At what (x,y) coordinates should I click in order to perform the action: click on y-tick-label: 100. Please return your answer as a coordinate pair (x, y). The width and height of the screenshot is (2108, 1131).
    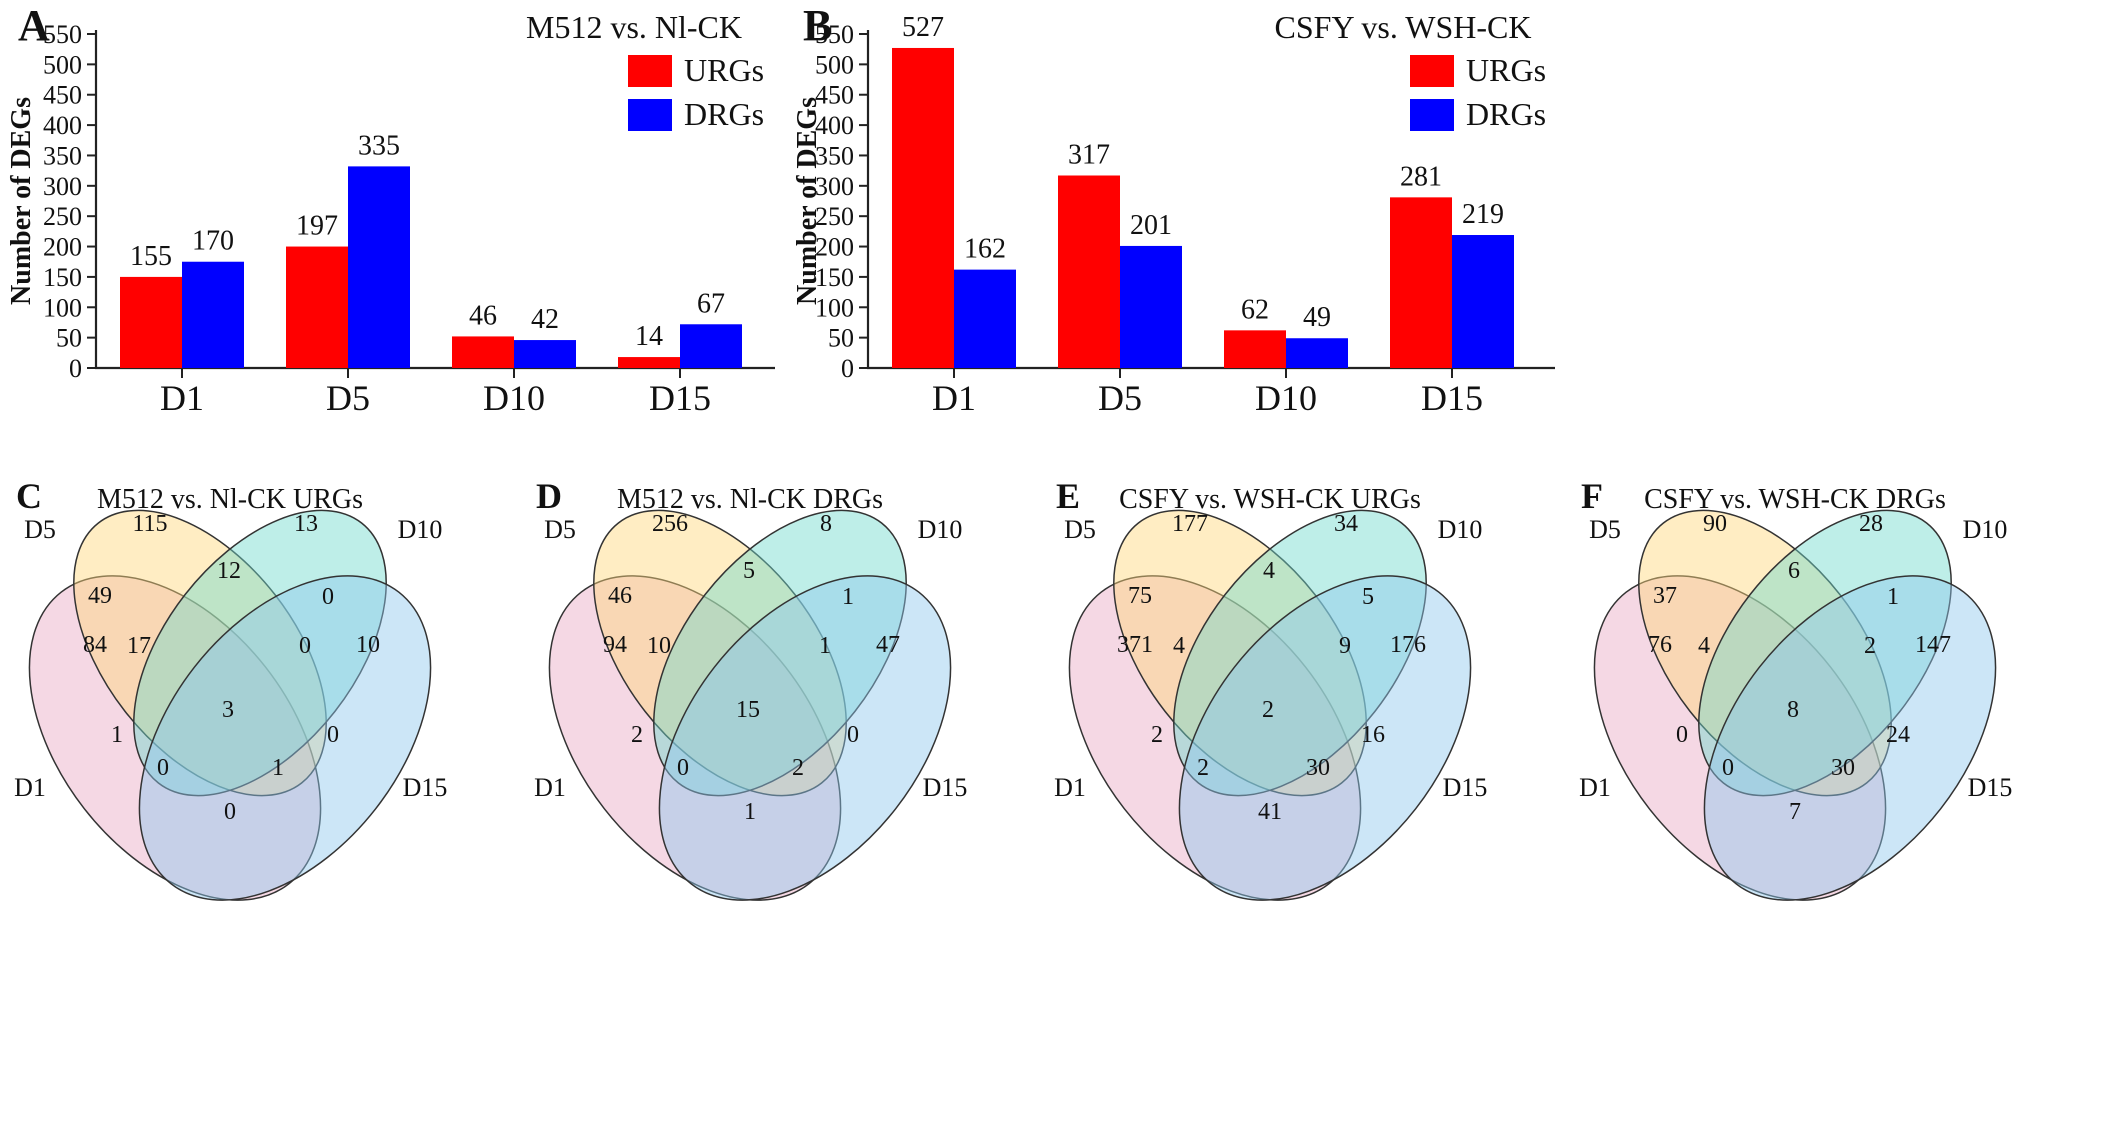
    Looking at the image, I should click on (834, 307).